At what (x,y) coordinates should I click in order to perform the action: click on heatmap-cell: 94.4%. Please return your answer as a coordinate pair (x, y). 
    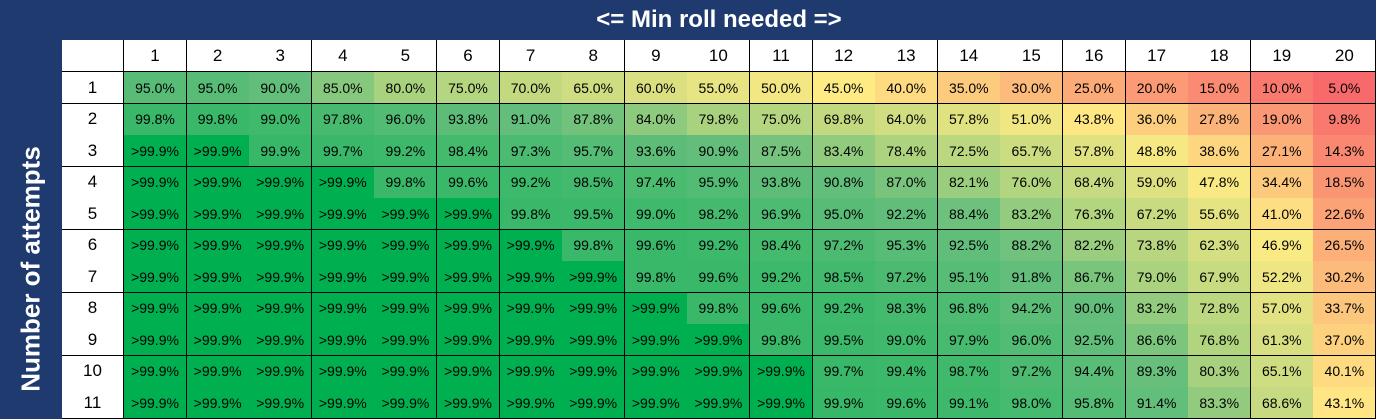
    Looking at the image, I should click on (1094, 371).